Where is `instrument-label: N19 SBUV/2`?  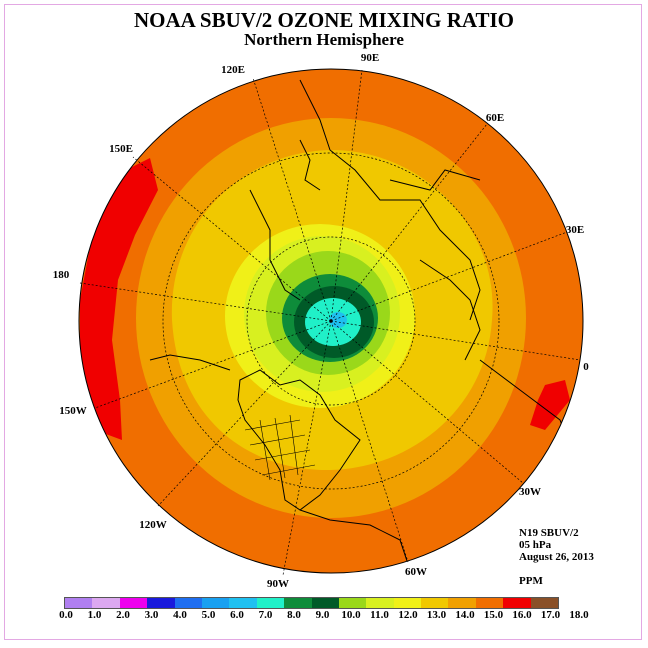
instrument-label: N19 SBUV/2 is located at coordinates (549, 533).